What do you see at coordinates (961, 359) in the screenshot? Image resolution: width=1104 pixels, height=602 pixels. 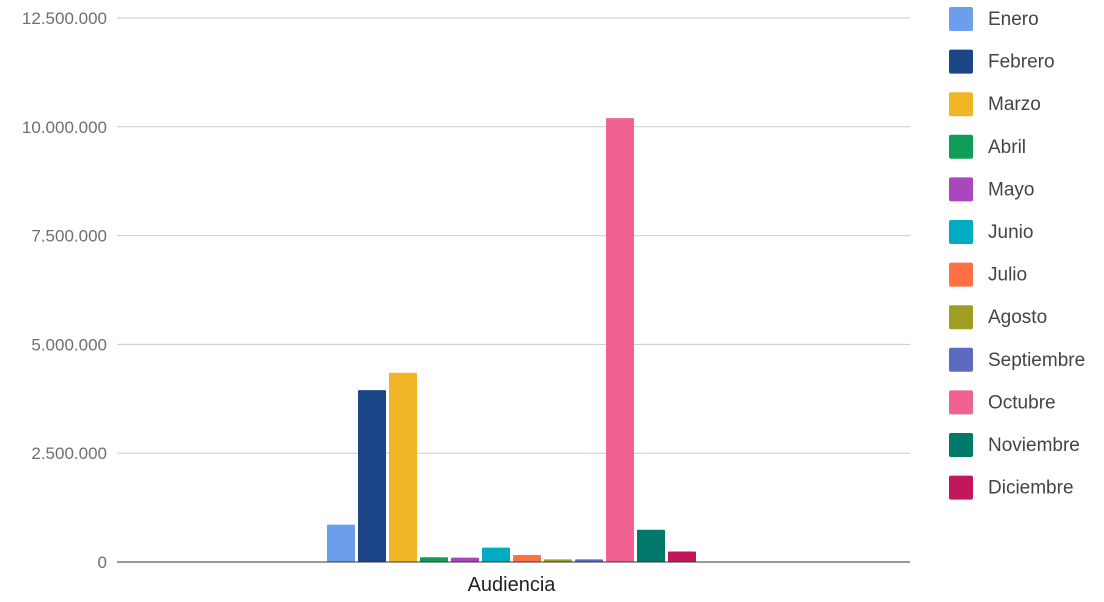 I see `legend-swatch-septiembre` at bounding box center [961, 359].